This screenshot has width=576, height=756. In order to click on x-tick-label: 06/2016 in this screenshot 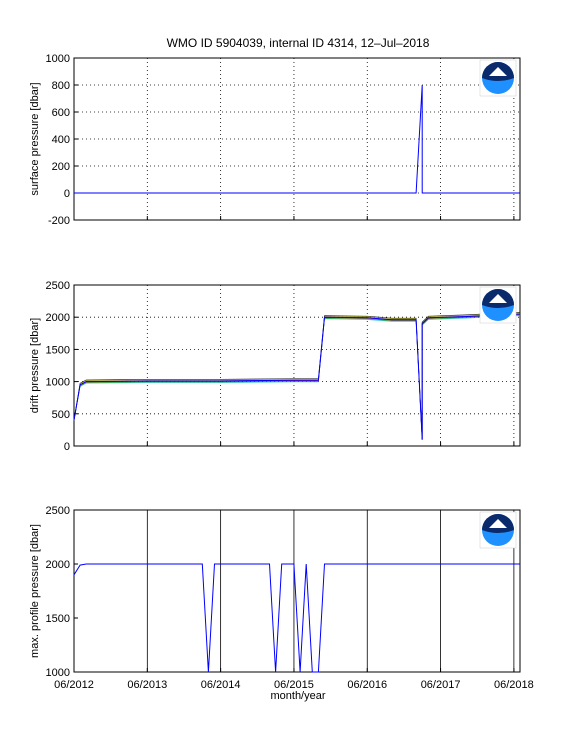, I will do `click(367, 685)`.